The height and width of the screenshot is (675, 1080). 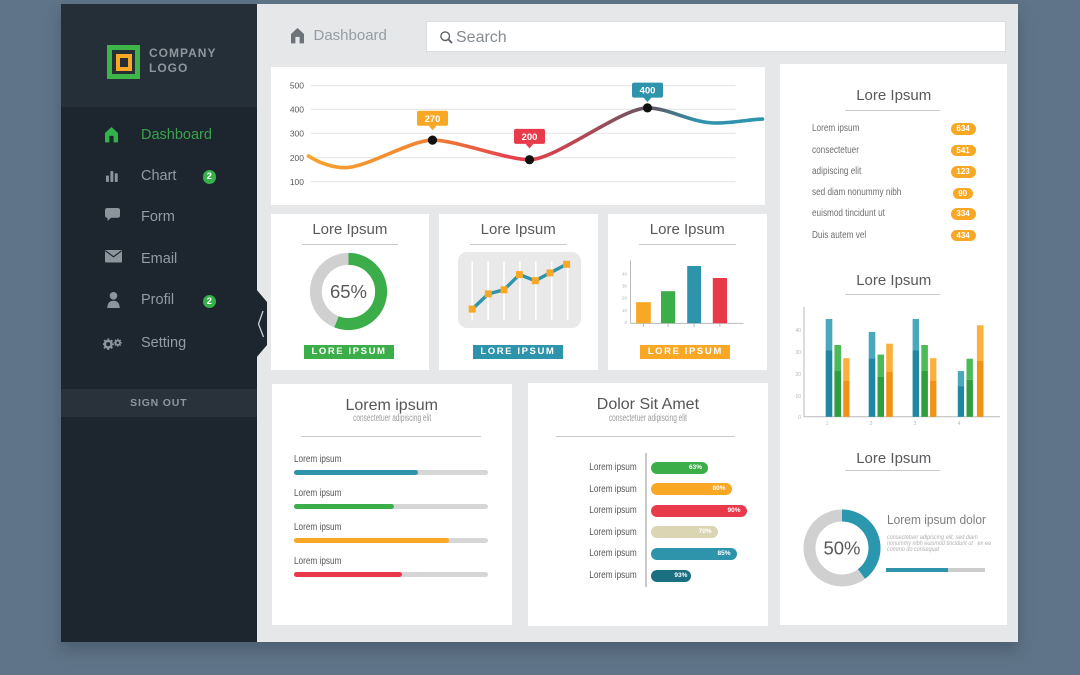 I want to click on svg-text: 3, so click(x=915, y=424).